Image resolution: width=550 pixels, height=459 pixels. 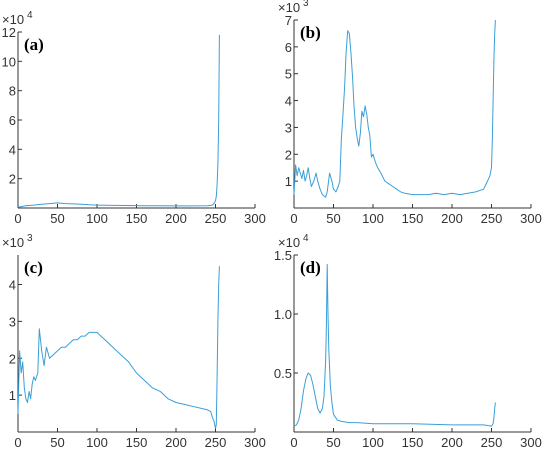 I want to click on panel-label: (b), so click(x=310, y=32).